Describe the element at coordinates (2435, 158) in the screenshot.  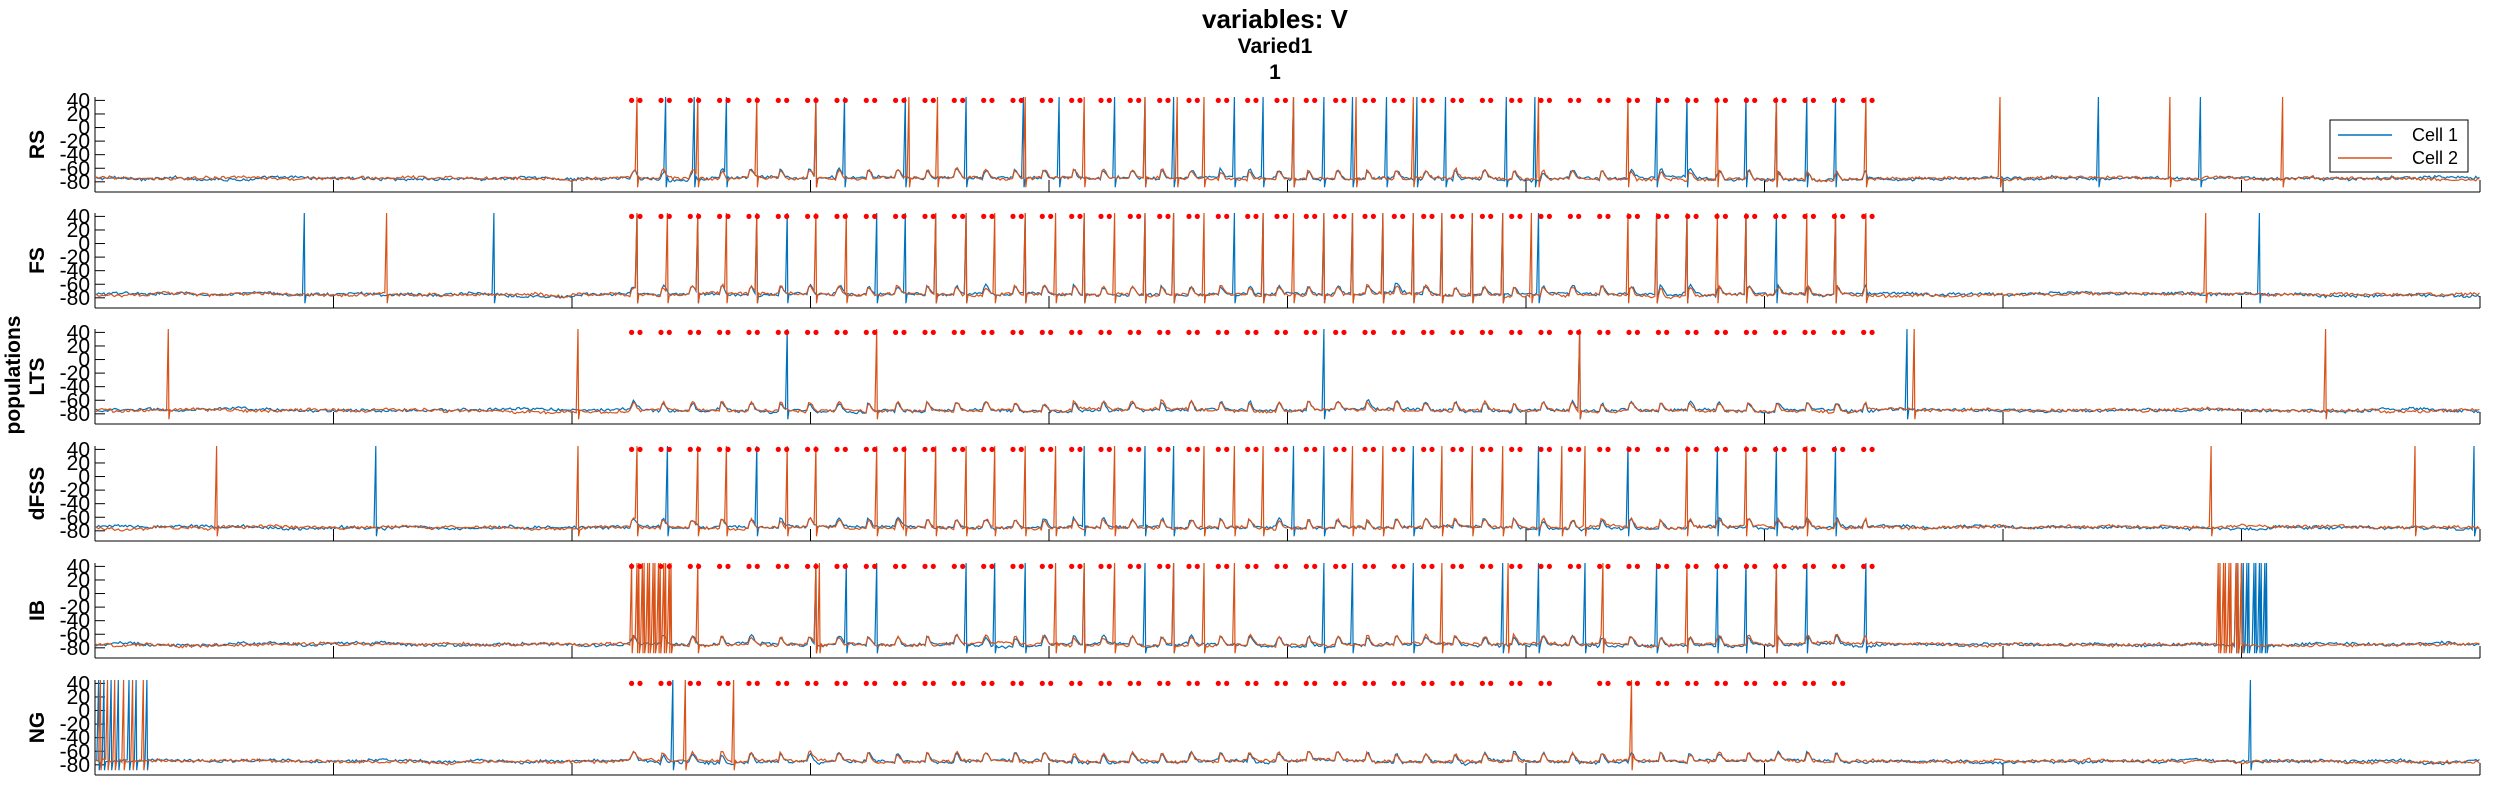
I see `legend-label-cell-2: Cell 2` at that location.